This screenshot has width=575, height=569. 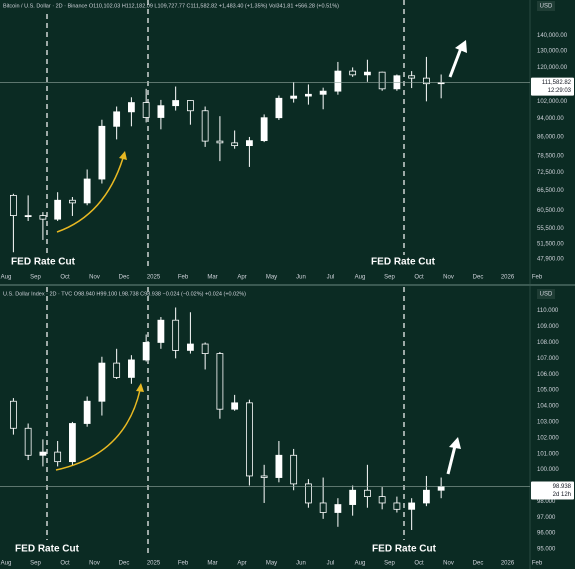 What do you see at coordinates (560, 91) in the screenshot?
I see `countdown-label: 12:29:03` at bounding box center [560, 91].